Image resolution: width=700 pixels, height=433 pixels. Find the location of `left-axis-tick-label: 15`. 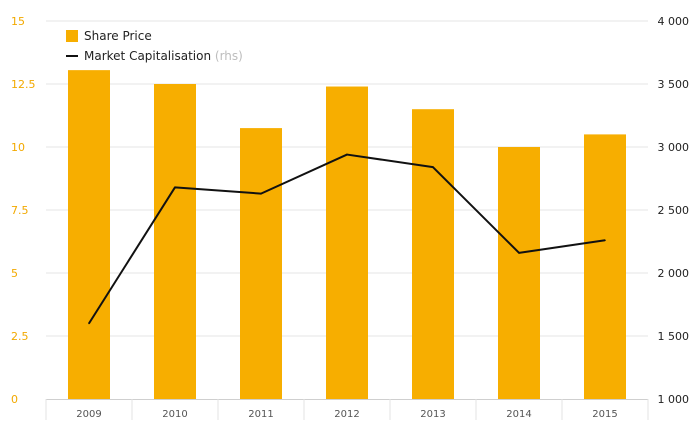

left-axis-tick-label: 15 is located at coordinates (18, 21).